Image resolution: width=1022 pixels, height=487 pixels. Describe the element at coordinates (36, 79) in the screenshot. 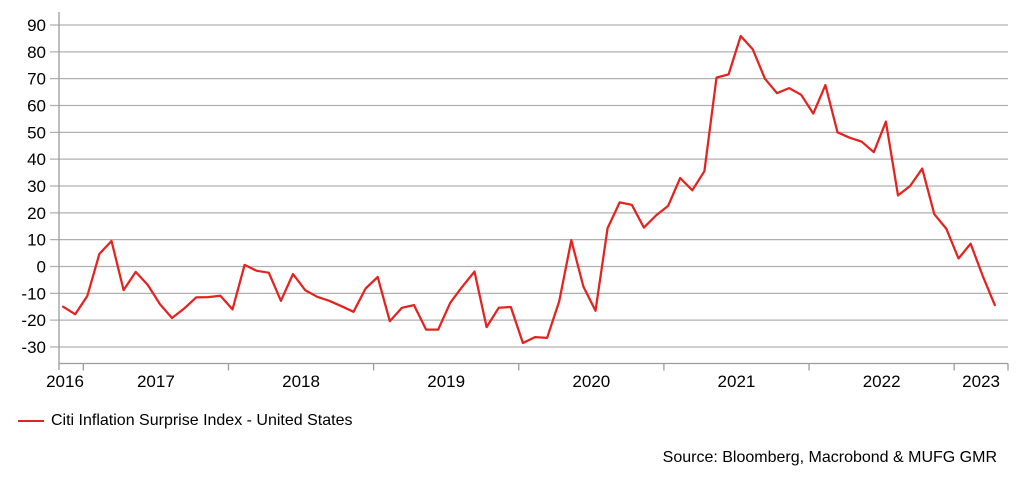

I see `y-tick-label: 70` at that location.